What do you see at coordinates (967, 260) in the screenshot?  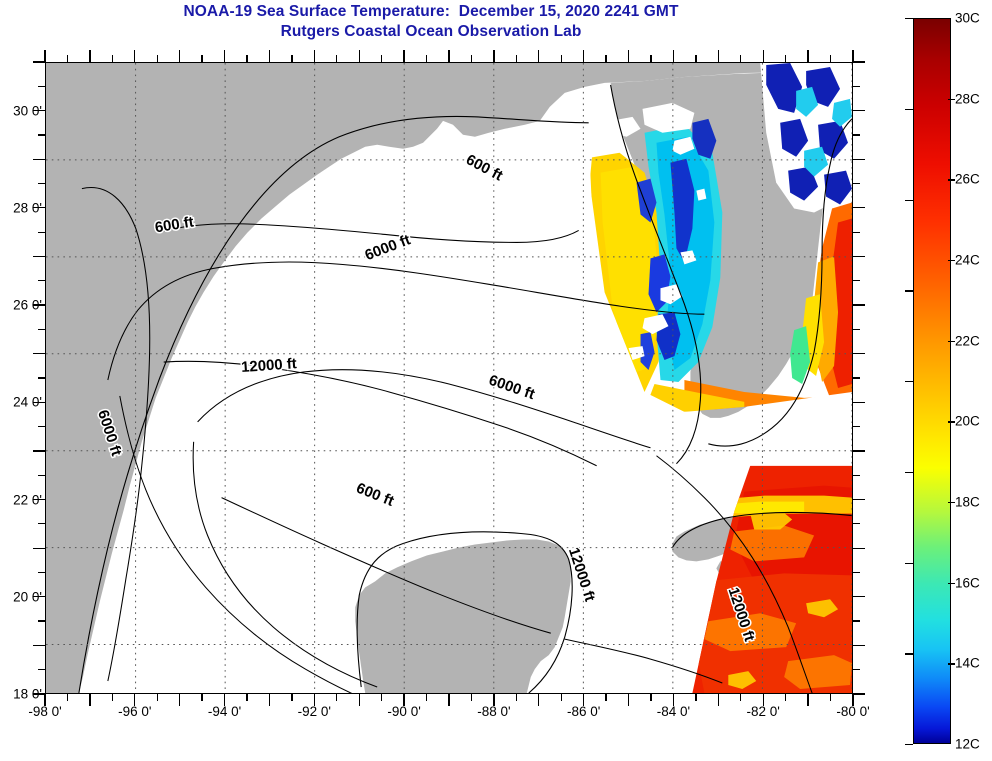 I see `colorbar-label-celsius: 24C` at bounding box center [967, 260].